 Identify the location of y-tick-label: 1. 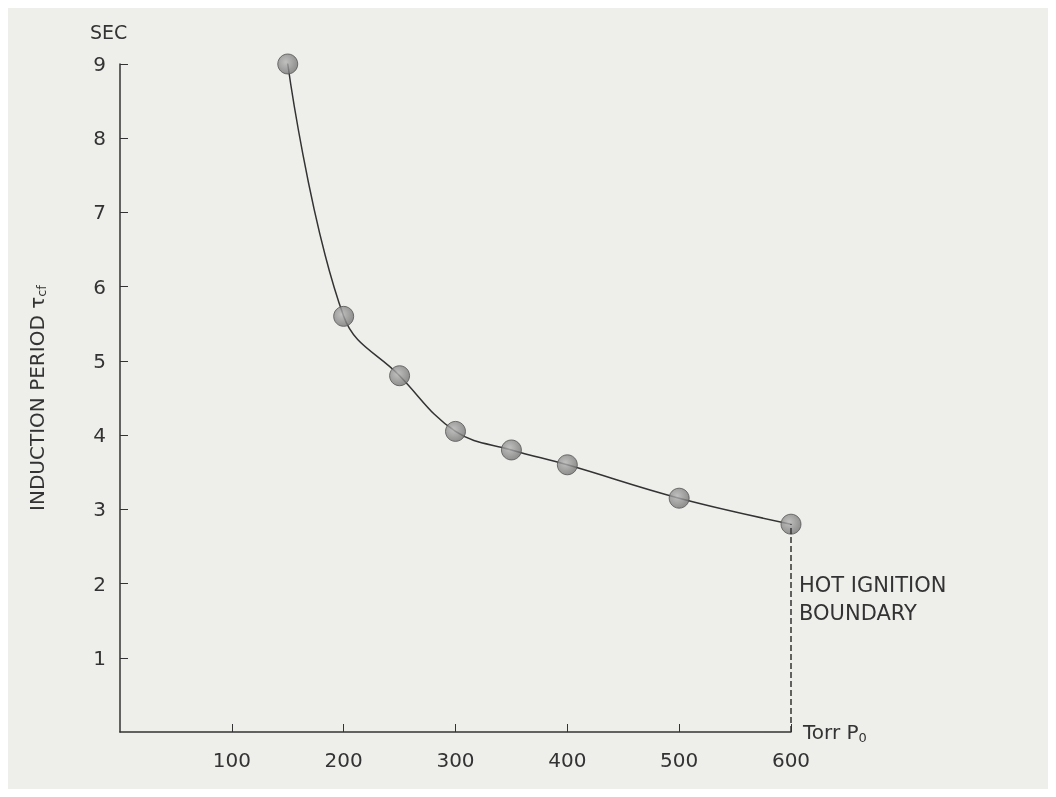
(99, 657).